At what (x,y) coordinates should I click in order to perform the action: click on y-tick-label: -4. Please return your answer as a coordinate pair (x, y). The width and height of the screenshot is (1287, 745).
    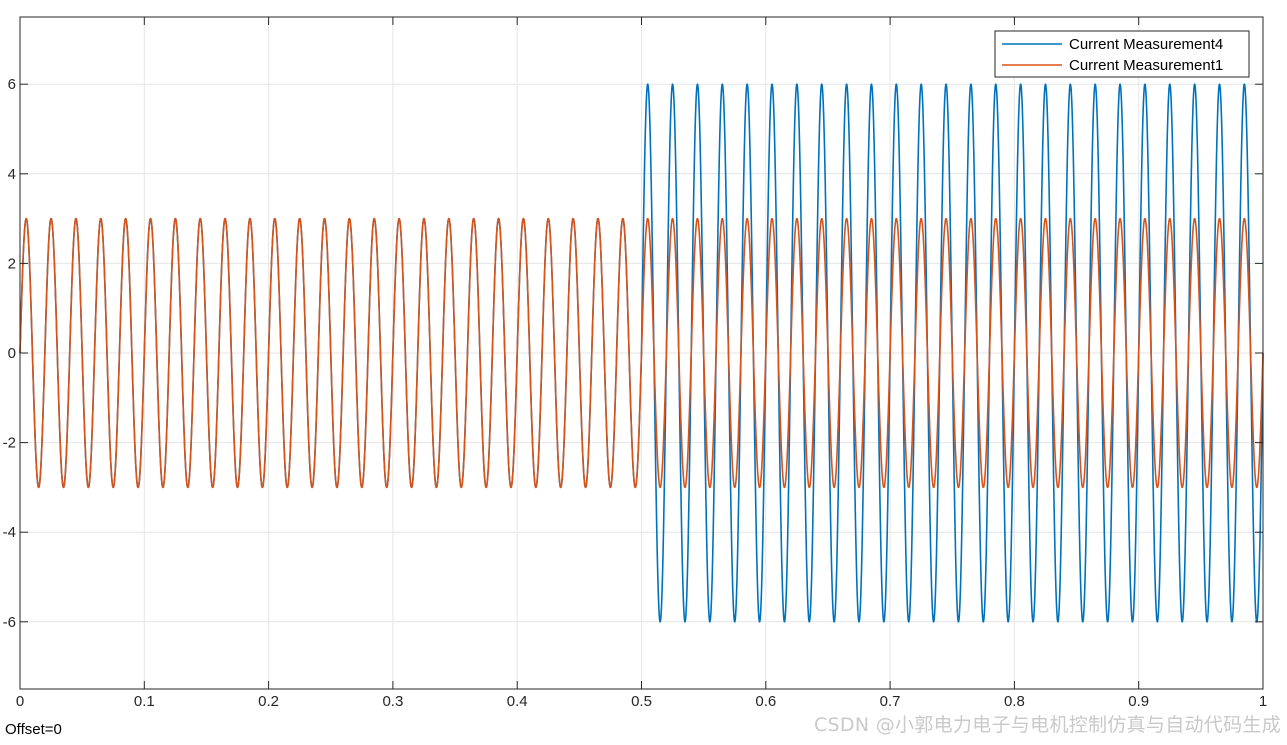
    Looking at the image, I should click on (9, 532).